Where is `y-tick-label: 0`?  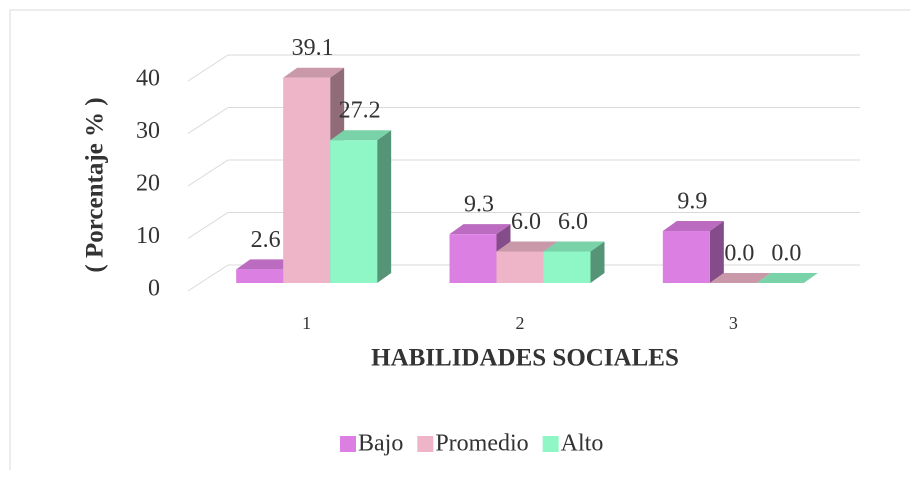 y-tick-label: 0 is located at coordinates (154, 289).